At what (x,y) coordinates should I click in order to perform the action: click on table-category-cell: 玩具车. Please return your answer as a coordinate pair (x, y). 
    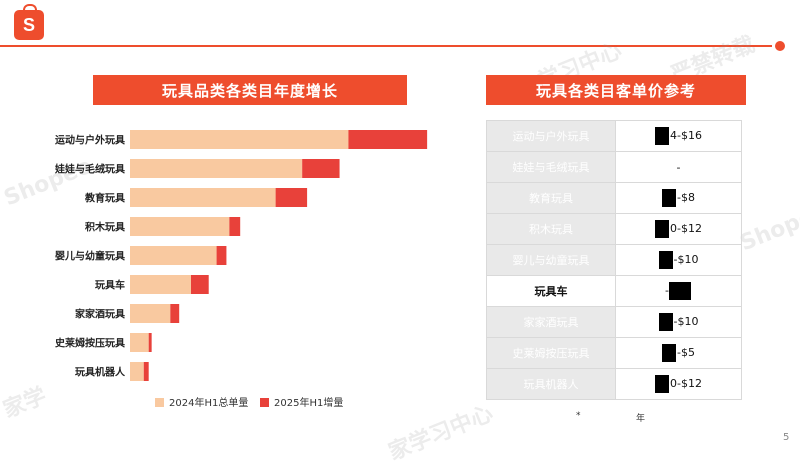
    Looking at the image, I should click on (551, 291).